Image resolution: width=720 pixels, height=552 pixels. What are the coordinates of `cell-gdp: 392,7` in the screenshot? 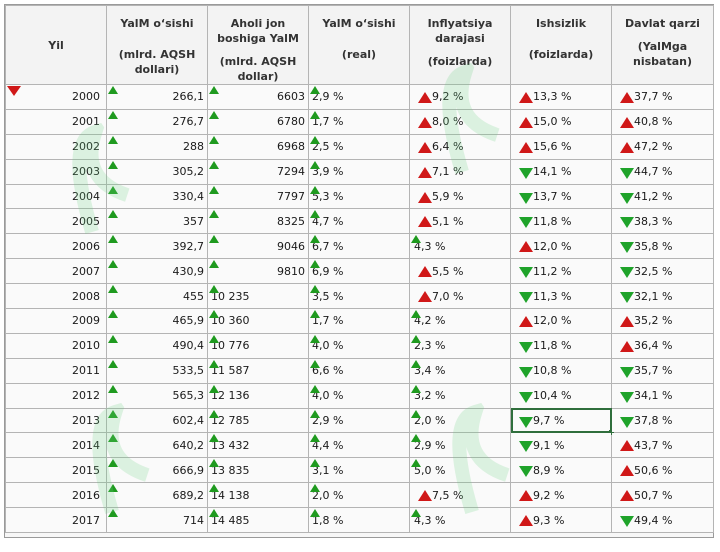 It's located at (157, 246).